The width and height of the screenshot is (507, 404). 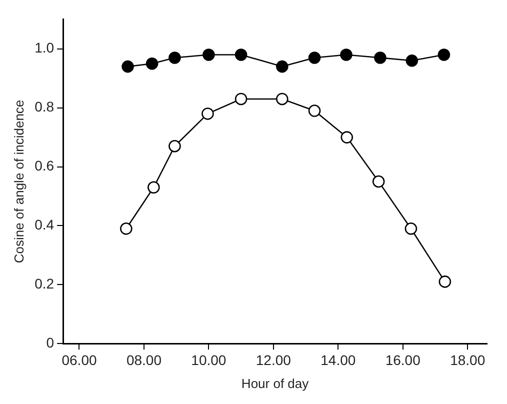 I want to click on y-tick-label: 1.0, so click(x=44, y=48).